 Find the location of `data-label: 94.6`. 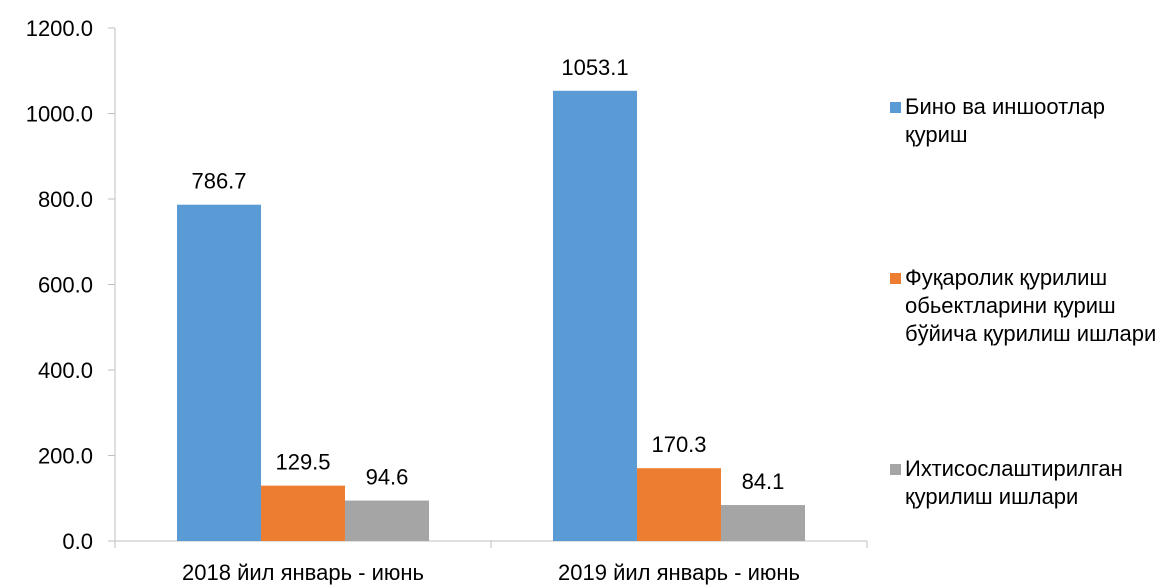

data-label: 94.6 is located at coordinates (387, 477).